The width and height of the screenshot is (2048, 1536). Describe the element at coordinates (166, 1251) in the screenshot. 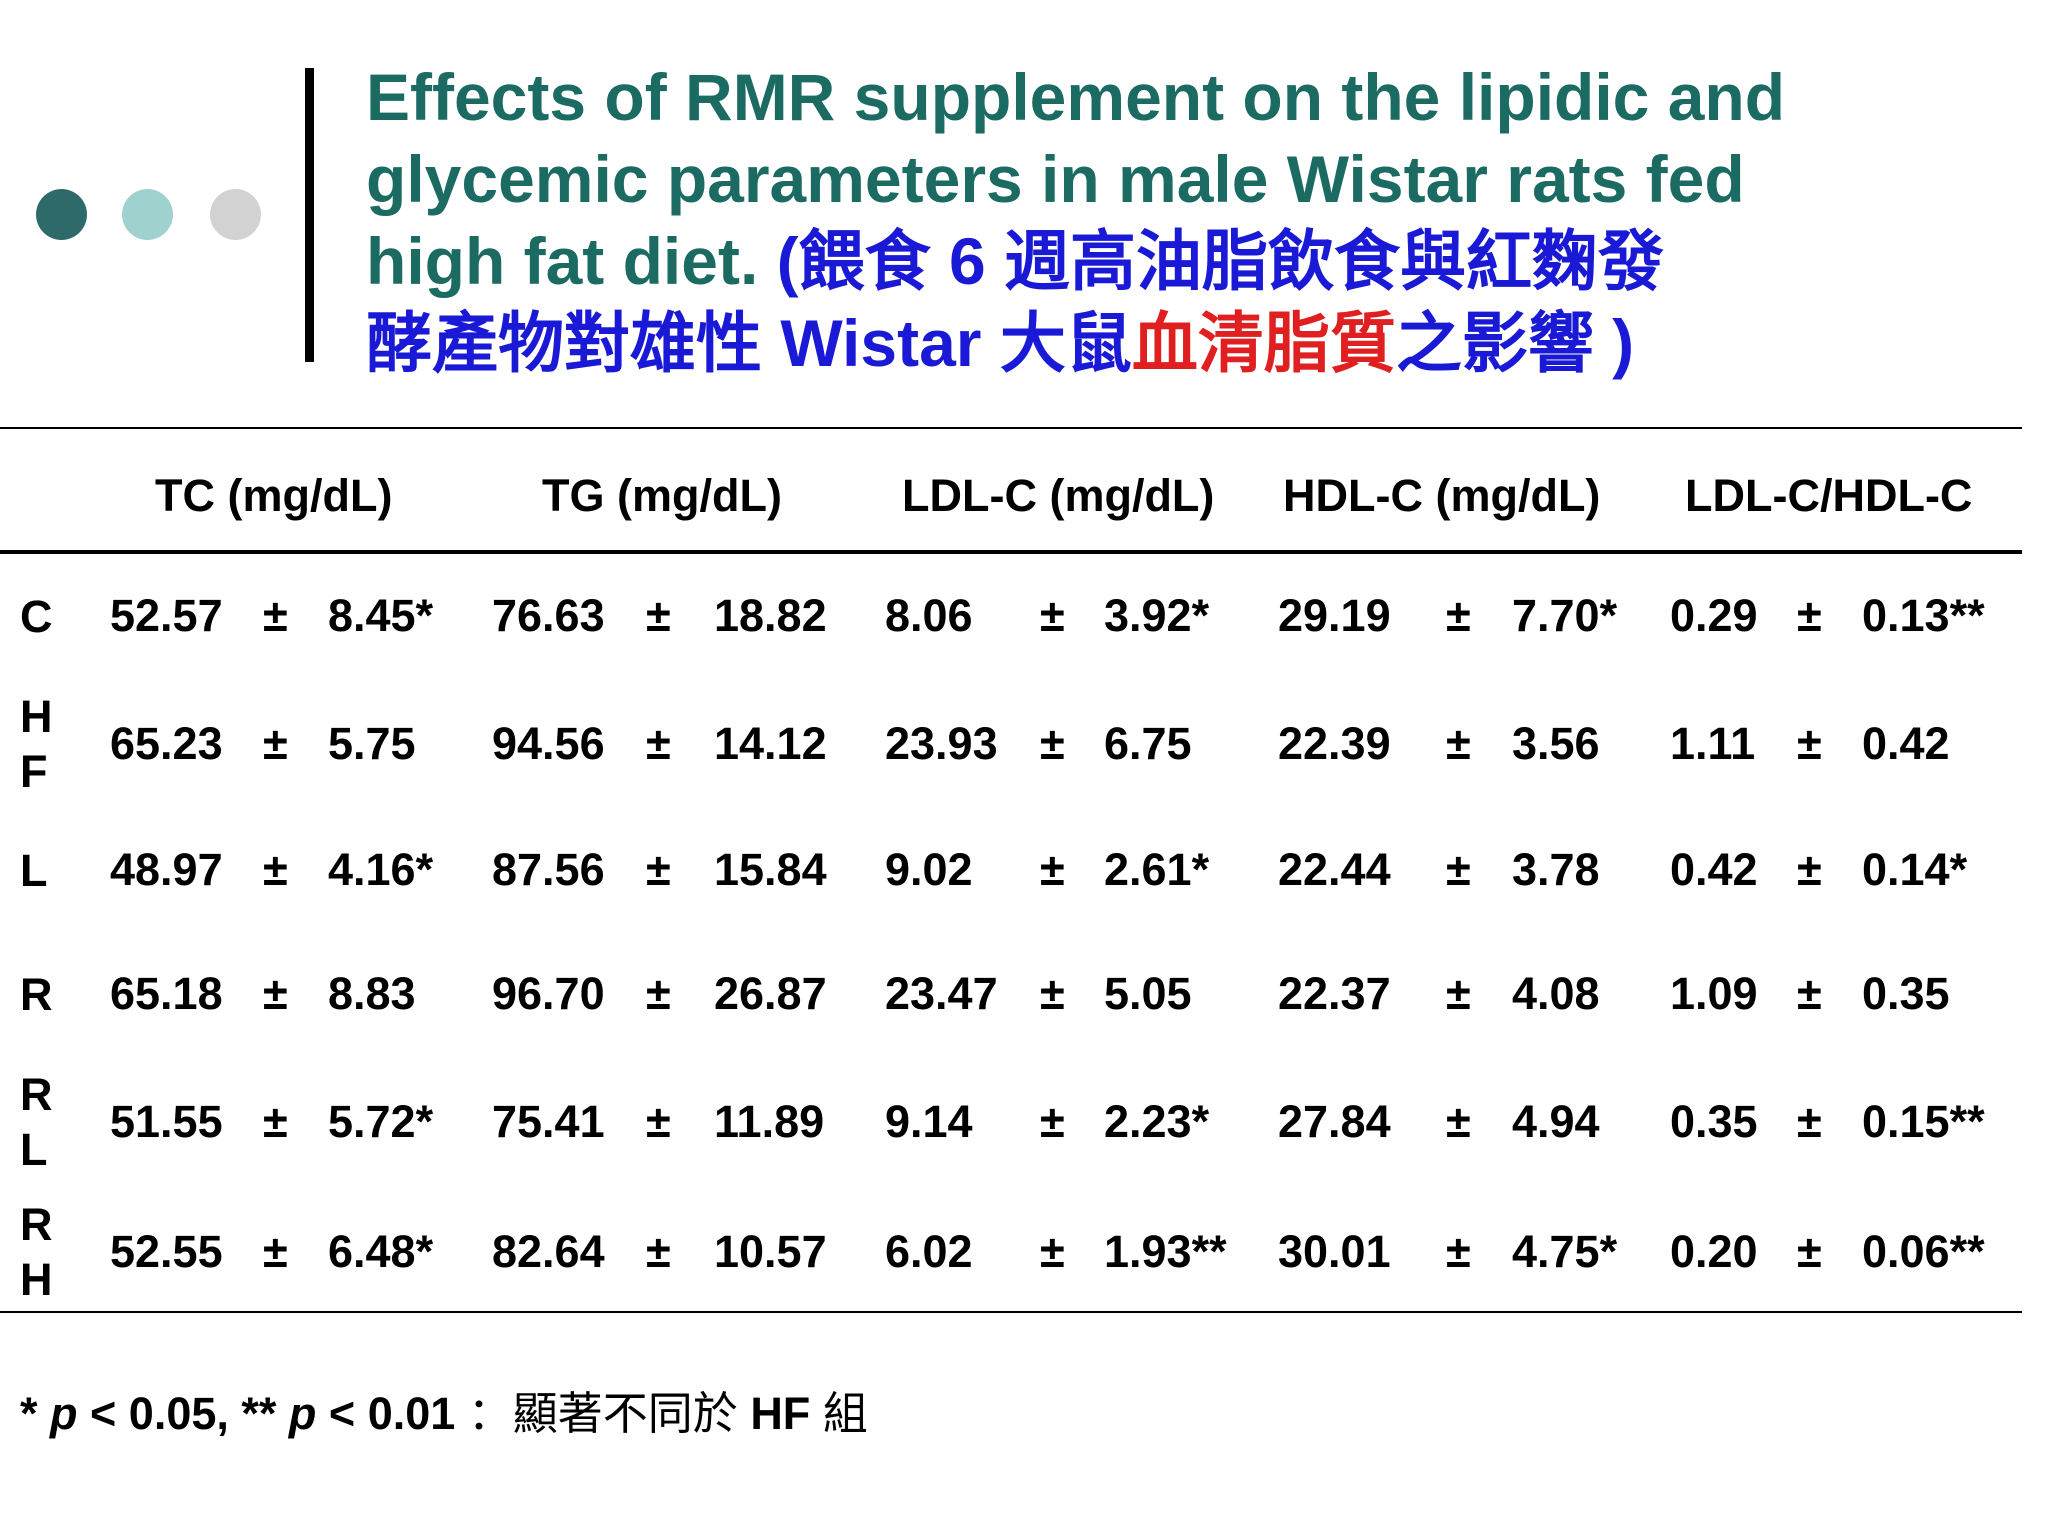

I see `tc-mean: 52.55` at that location.